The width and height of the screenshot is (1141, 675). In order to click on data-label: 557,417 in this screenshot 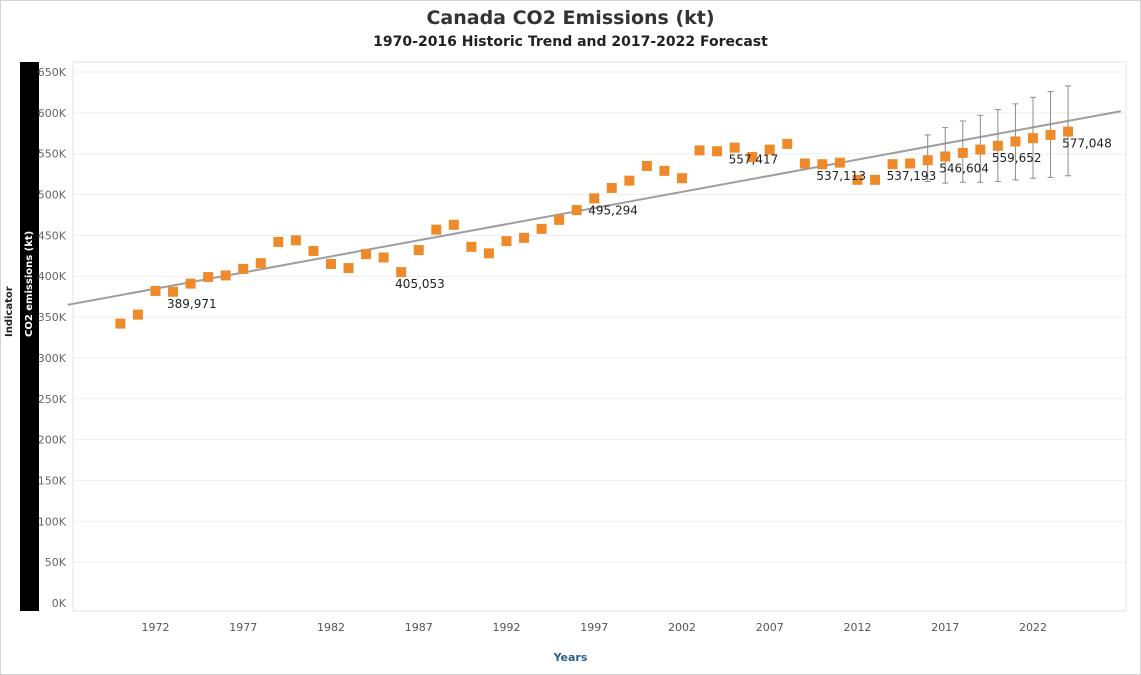, I will do `click(754, 160)`.